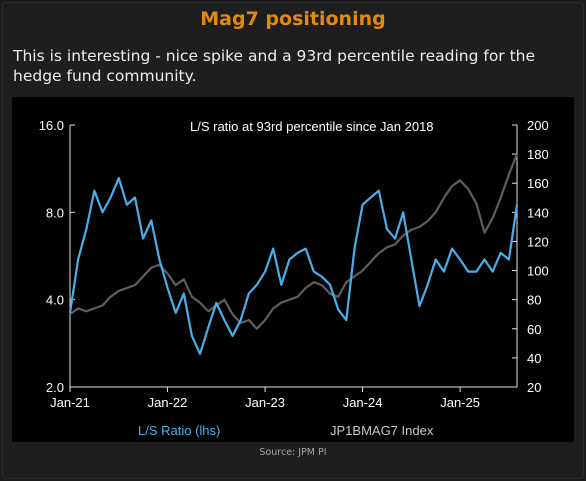 The width and height of the screenshot is (586, 481). I want to click on left-tick-label: 16.0, so click(51, 125).